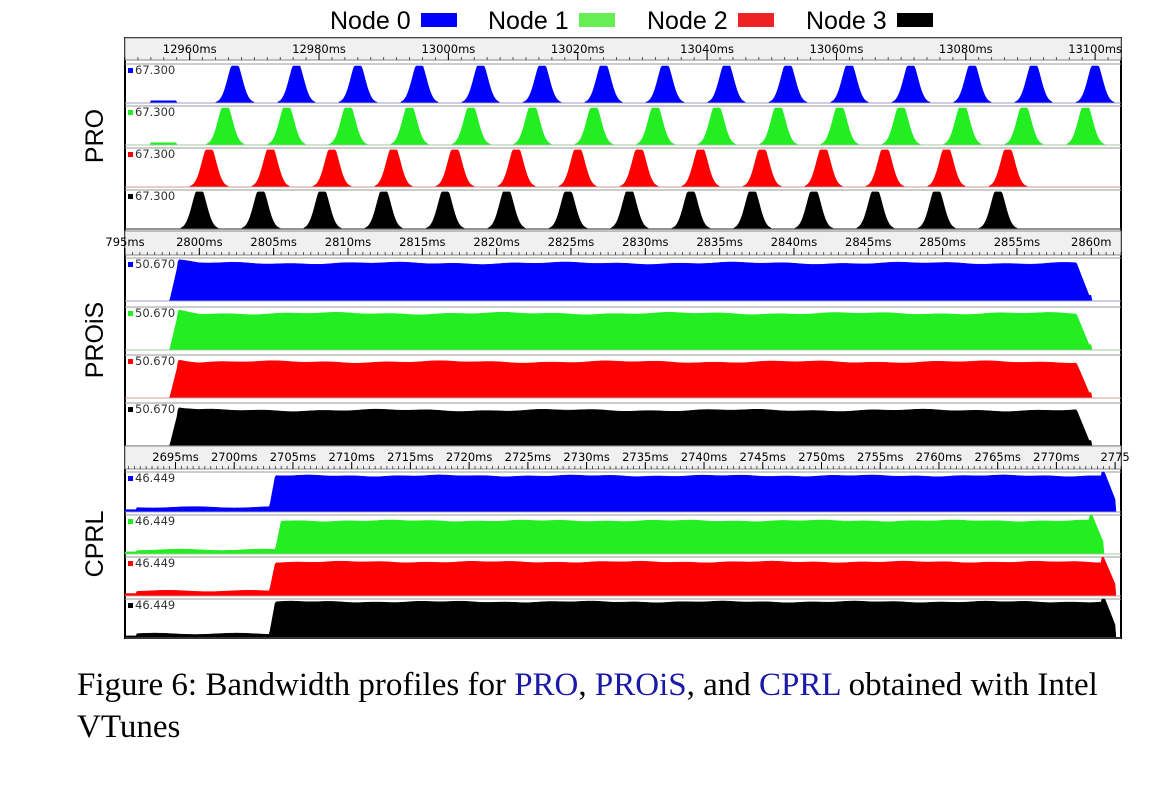  What do you see at coordinates (723, 685) in the screenshot?
I see `caption-sep-2: , and` at bounding box center [723, 685].